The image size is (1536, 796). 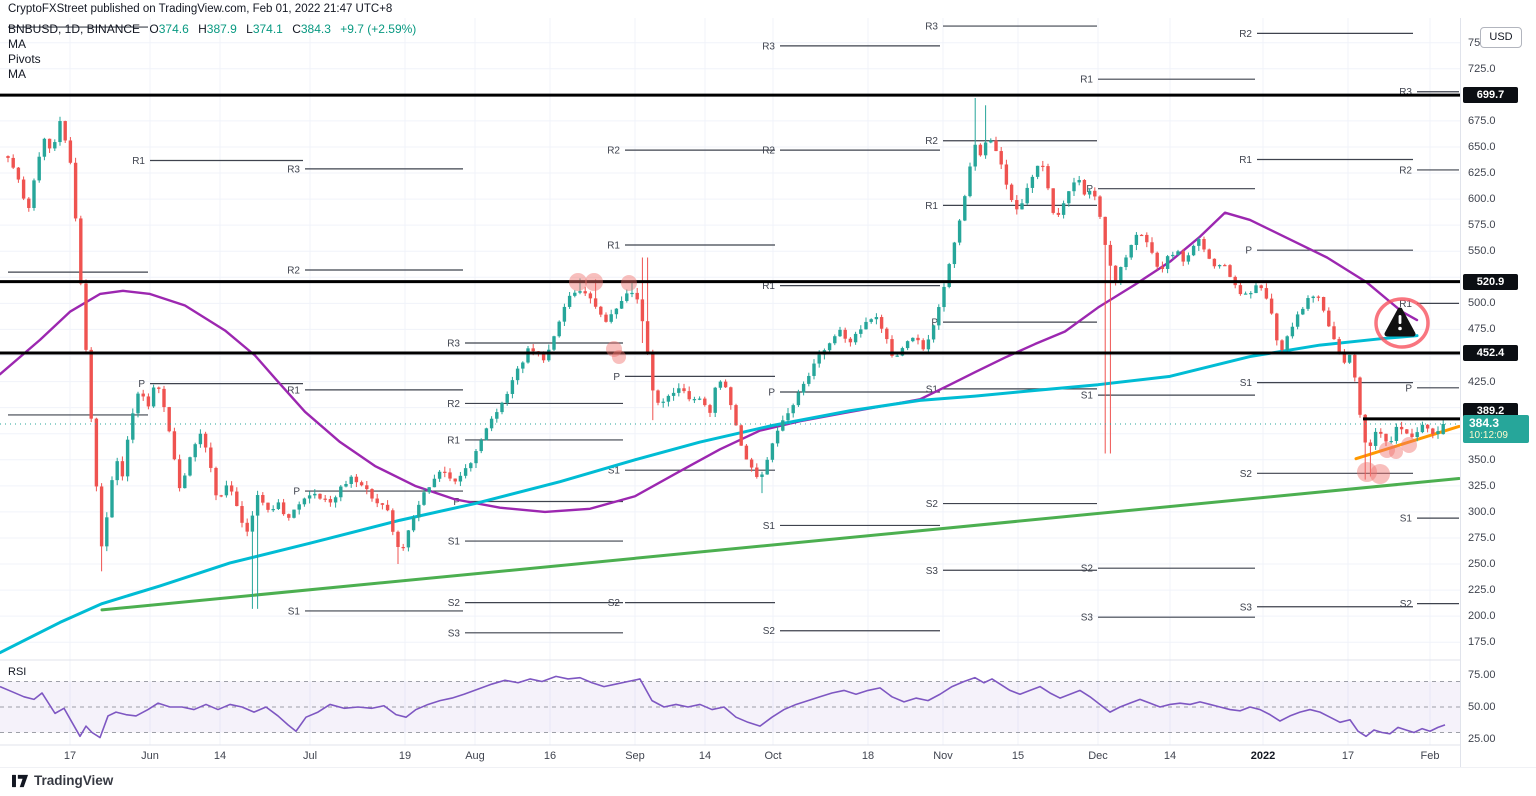 I want to click on price-level-badge: 452.4, so click(x=1490, y=352).